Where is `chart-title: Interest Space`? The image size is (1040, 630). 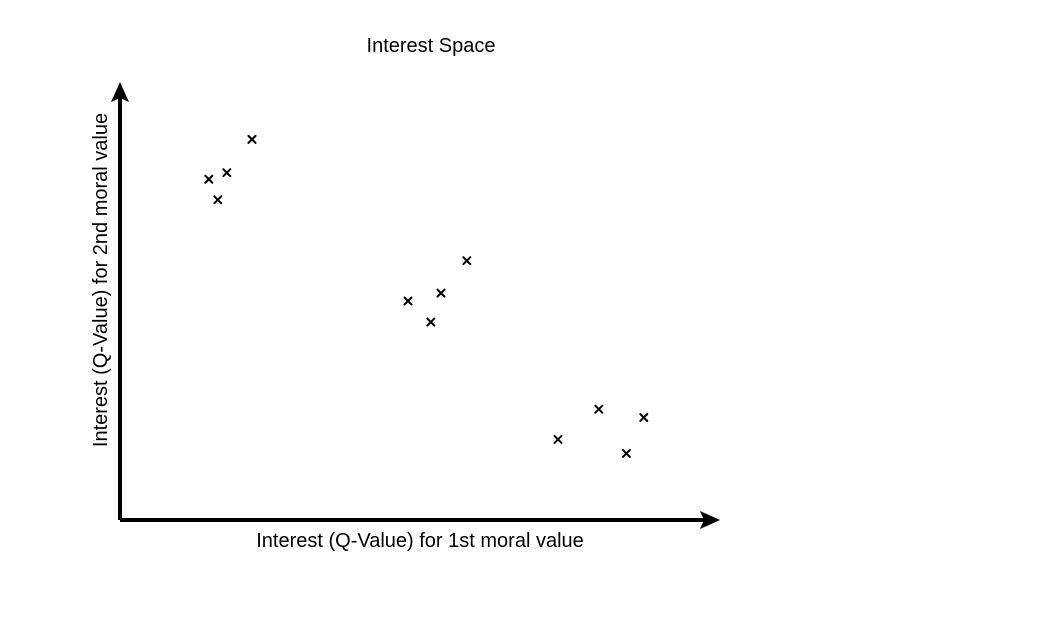 chart-title: Interest Space is located at coordinates (431, 46).